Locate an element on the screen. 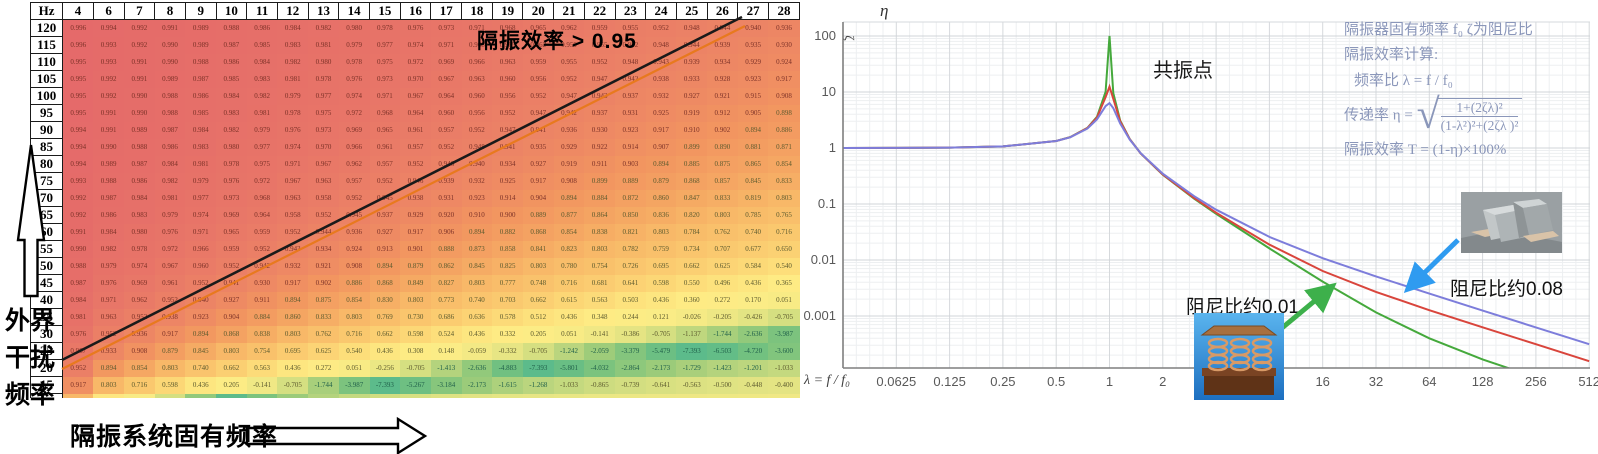  table-cell-55-16: 0.901 is located at coordinates (415, 249).